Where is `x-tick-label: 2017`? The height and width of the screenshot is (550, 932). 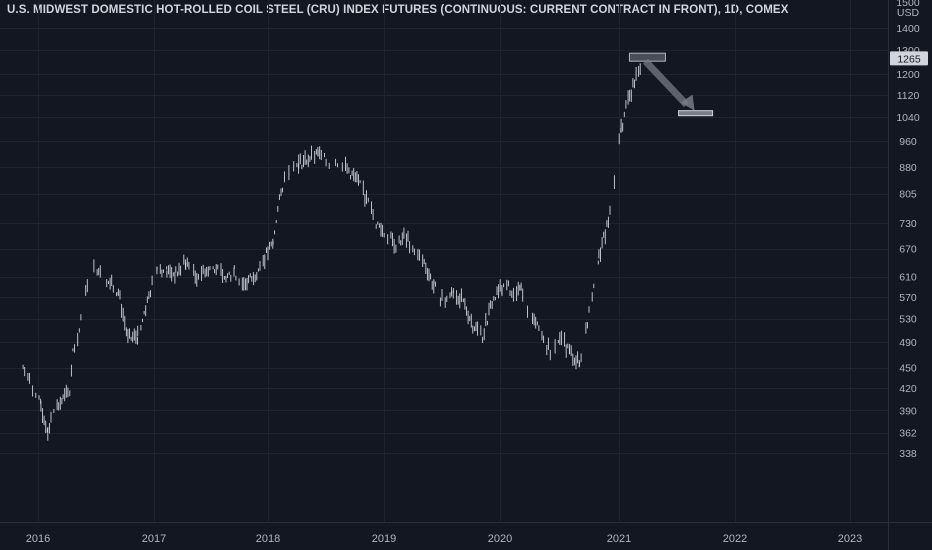 x-tick-label: 2017 is located at coordinates (154, 539).